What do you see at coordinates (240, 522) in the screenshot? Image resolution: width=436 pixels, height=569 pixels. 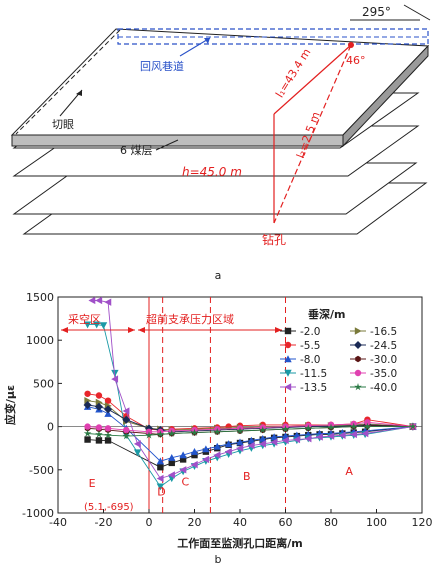 I see `x-tick-label: 40` at bounding box center [240, 522].